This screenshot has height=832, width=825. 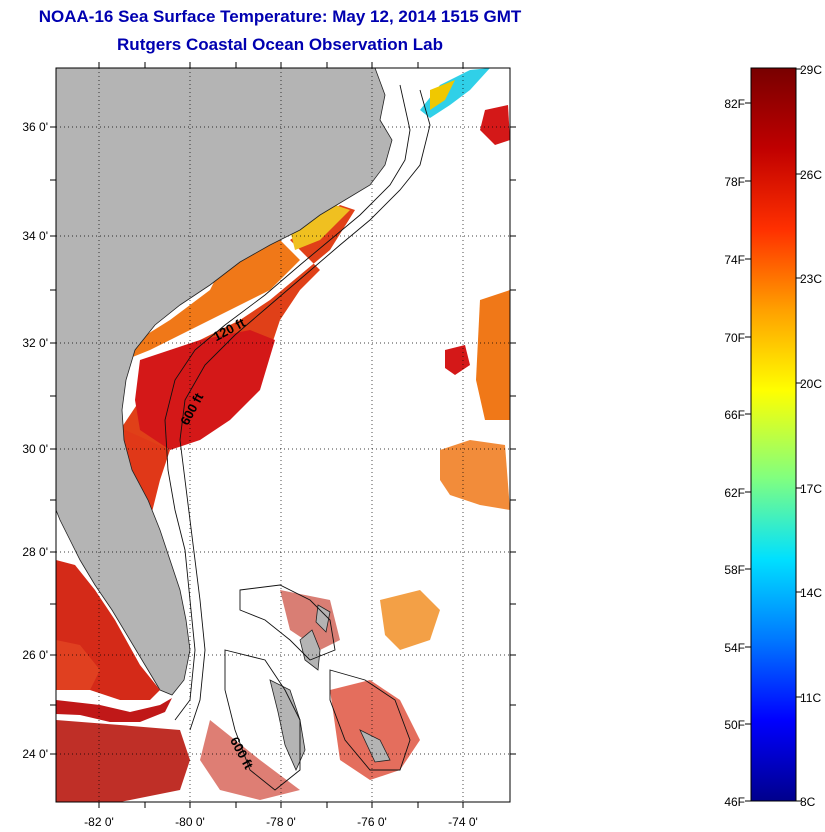 I want to click on cb-f-46: 46F, so click(x=734, y=802).